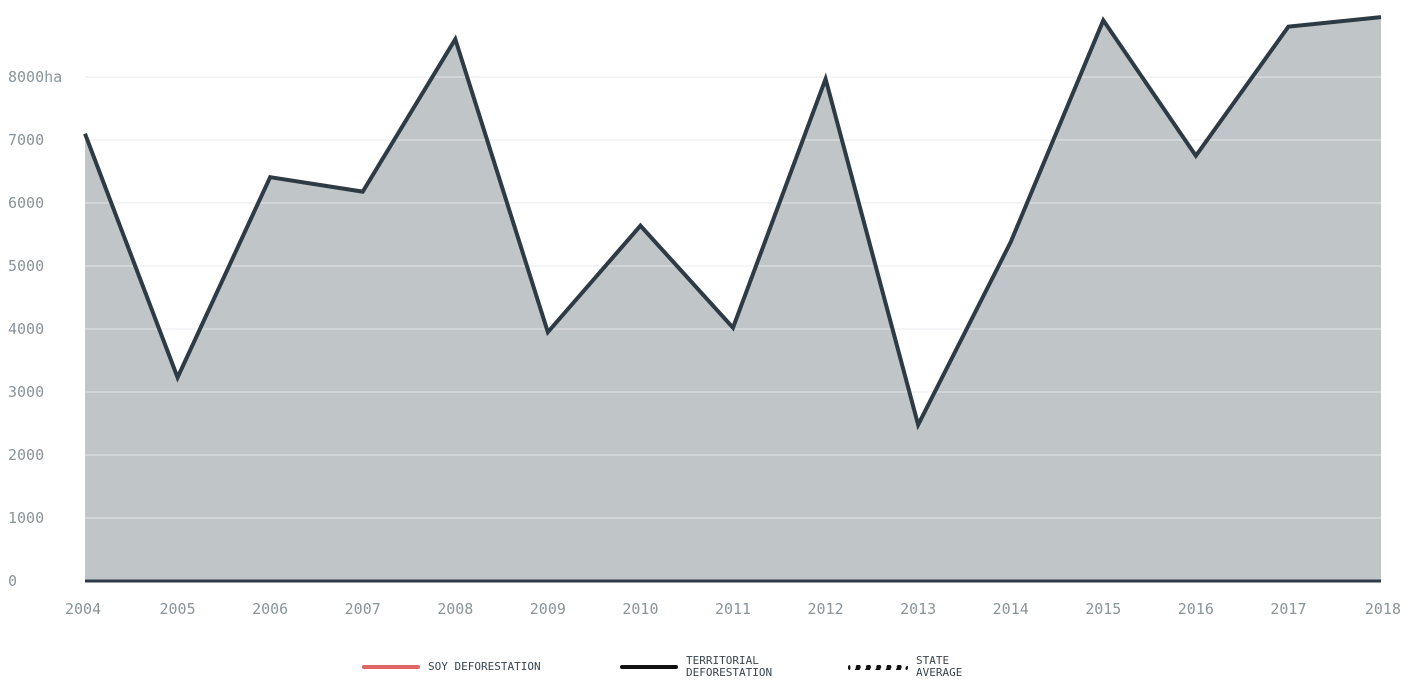 This screenshot has height=682, width=1419. What do you see at coordinates (1288, 609) in the screenshot?
I see `x-tick-label: 2017` at bounding box center [1288, 609].